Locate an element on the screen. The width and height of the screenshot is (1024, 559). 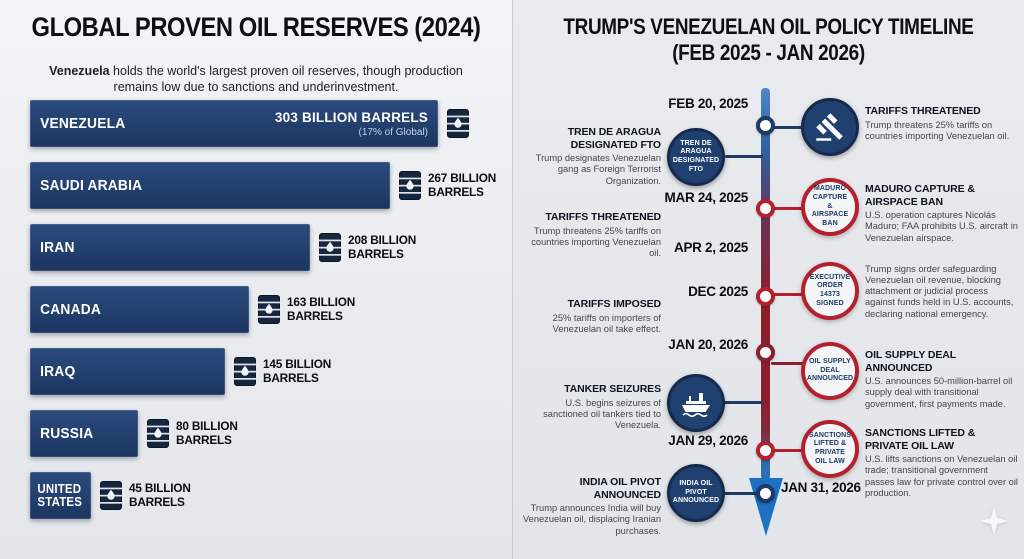
country-label: IRAN is located at coordinates (57, 247).